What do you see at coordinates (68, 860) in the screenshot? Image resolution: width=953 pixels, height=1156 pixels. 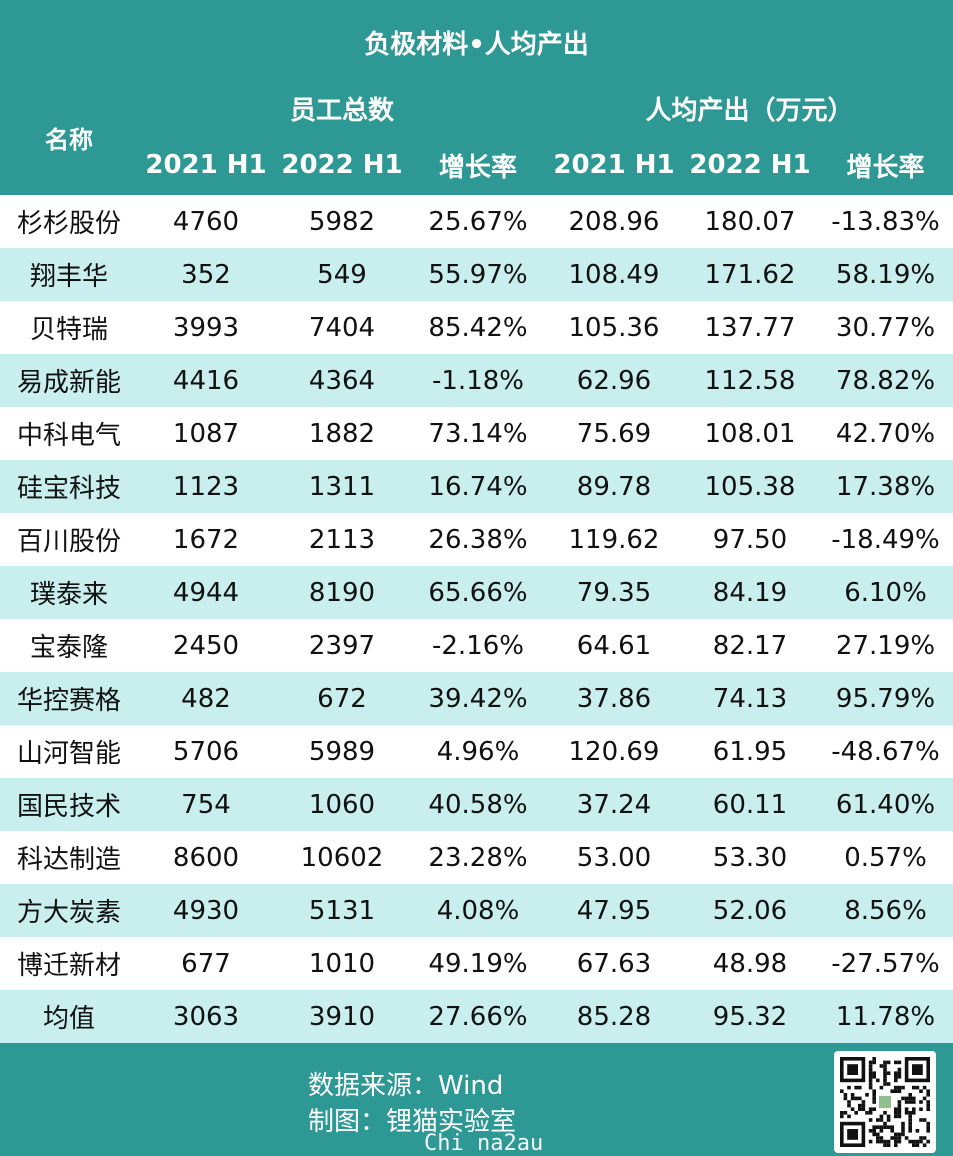 I see `cell-name: 科达制造` at bounding box center [68, 860].